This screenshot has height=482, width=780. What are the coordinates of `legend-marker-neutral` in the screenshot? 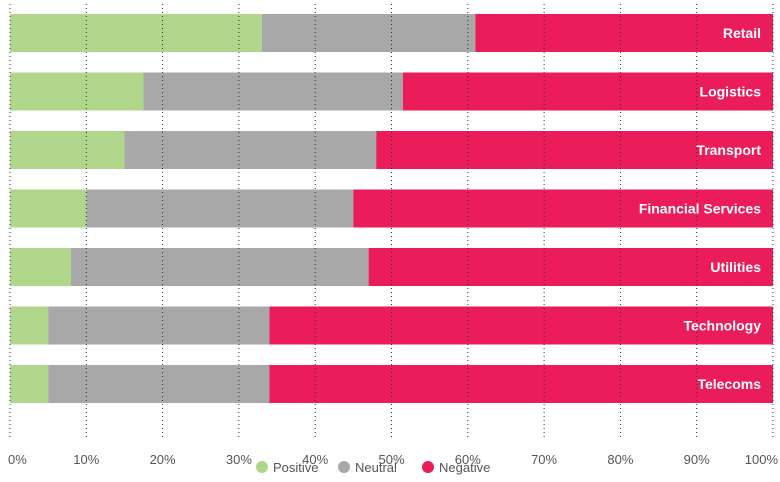 It's located at (344, 467).